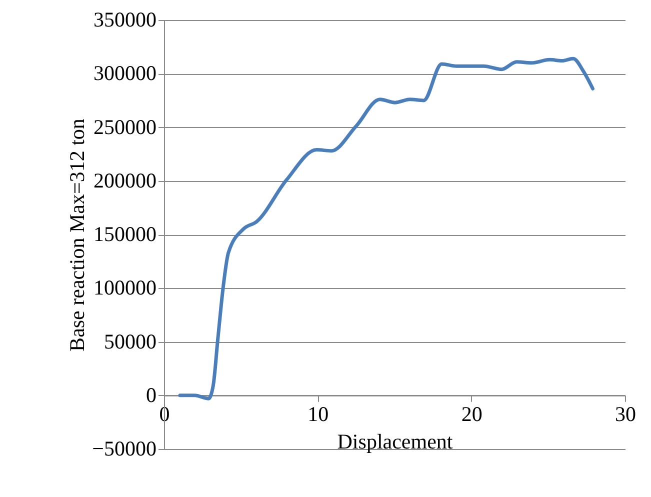 Image resolution: width=651 pixels, height=497 pixels. Describe the element at coordinates (125, 180) in the screenshot. I see `y-tick-label: 200000` at that location.